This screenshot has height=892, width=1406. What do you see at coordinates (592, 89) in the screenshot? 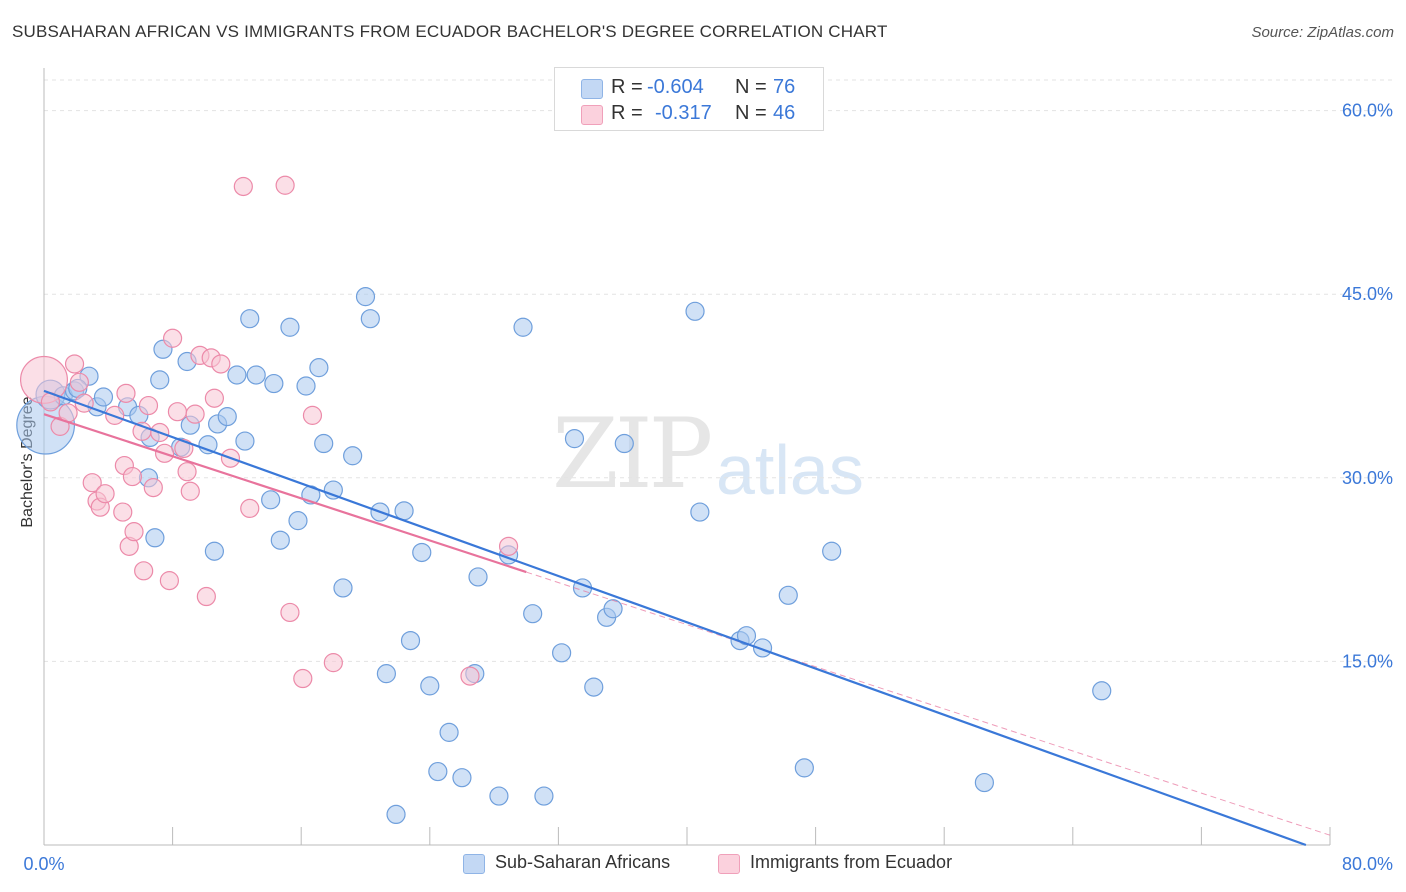
I see `stats-swatch-blue` at bounding box center [592, 89].